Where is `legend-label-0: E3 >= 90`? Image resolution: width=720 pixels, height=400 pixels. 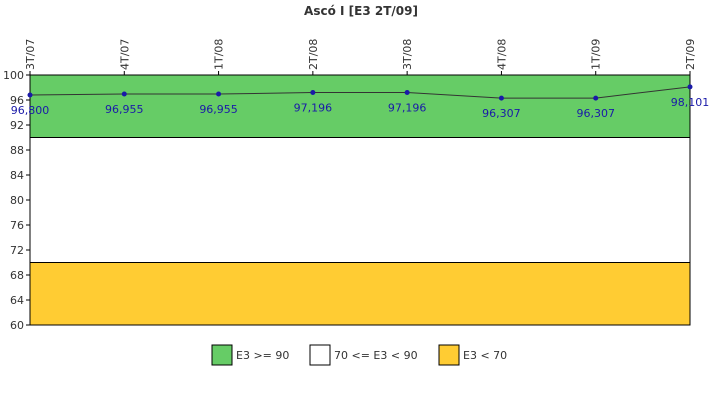
legend-label-0: E3 >= 90 is located at coordinates (262, 355).